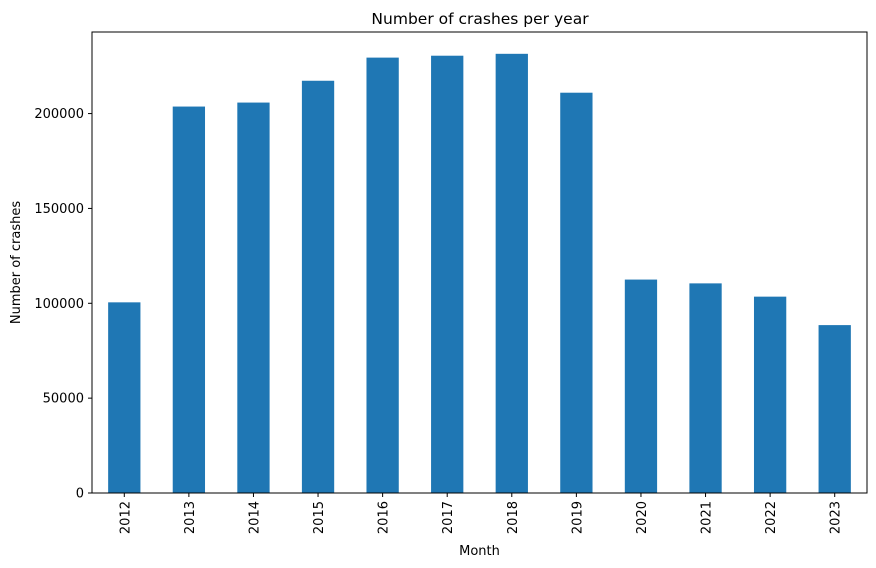 This screenshot has width=876, height=568. Describe the element at coordinates (254, 517) in the screenshot. I see `x-tick-label: 2014` at that location.